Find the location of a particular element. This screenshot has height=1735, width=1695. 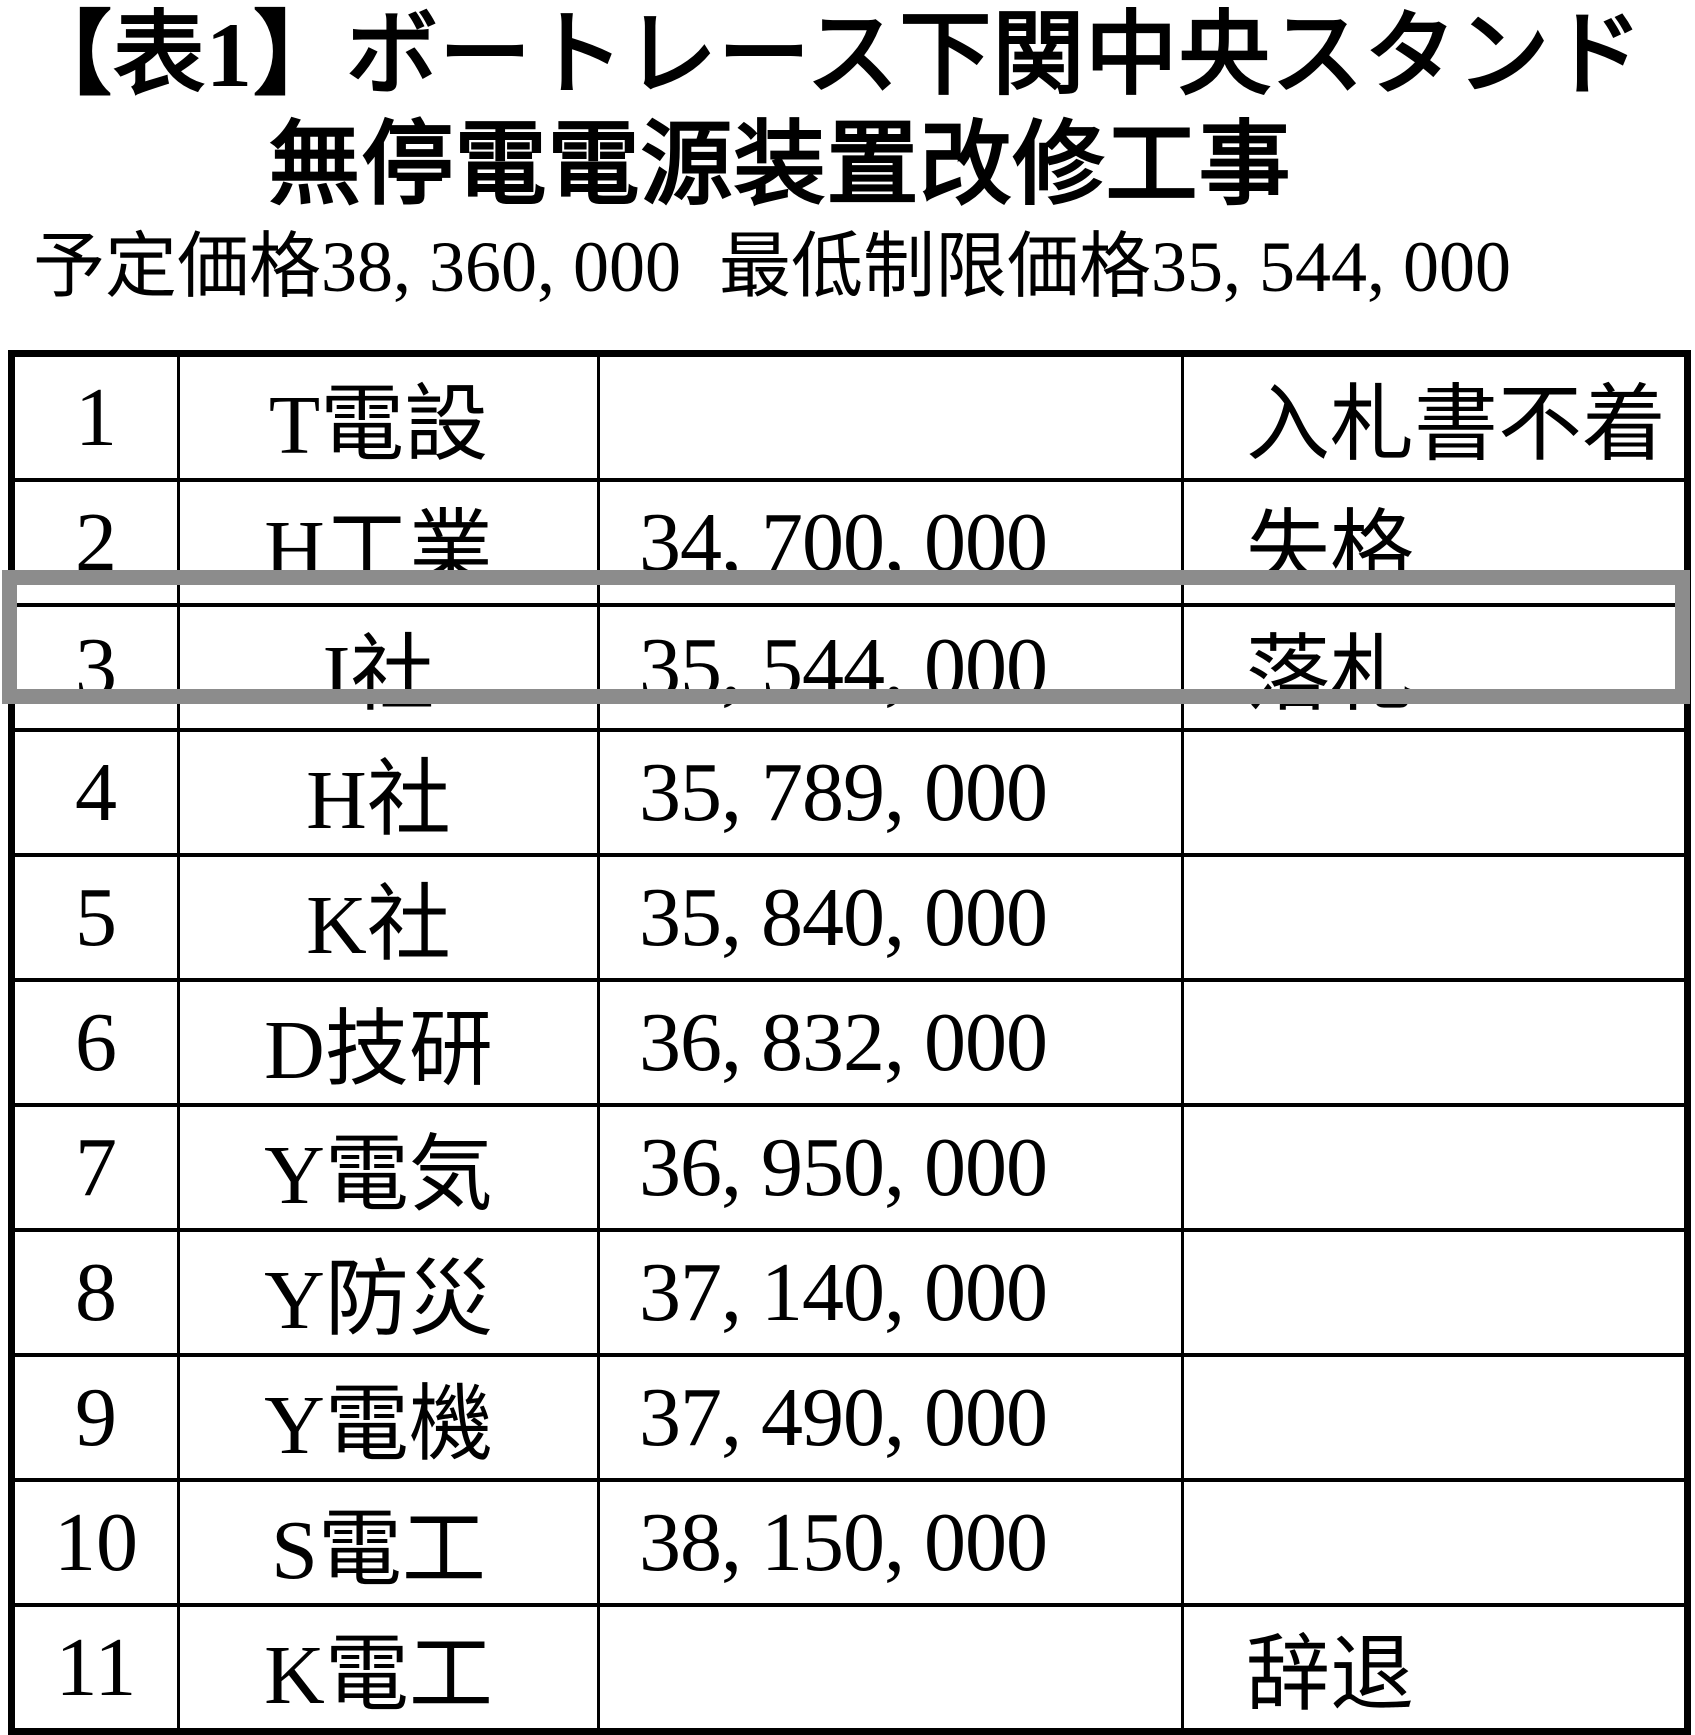

cell-bidder: Y防災 is located at coordinates (388, 1292).